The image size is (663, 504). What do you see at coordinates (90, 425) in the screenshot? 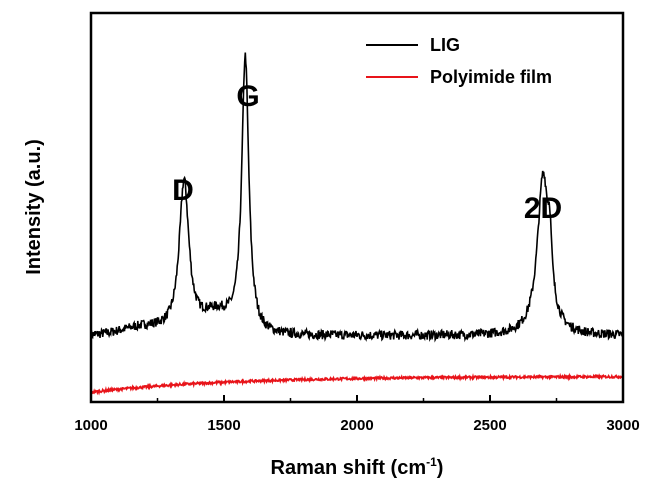
I see `x-tick-label-1000: 1000` at bounding box center [90, 425].